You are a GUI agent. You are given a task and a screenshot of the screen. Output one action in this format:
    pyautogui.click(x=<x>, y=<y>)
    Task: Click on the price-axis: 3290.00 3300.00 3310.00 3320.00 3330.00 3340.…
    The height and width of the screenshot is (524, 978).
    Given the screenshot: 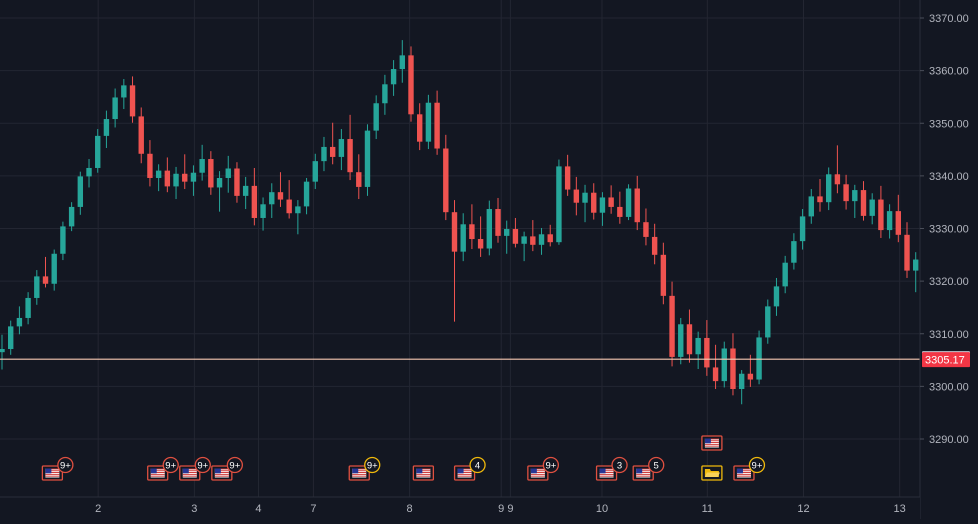 What is the action you would take?
    pyautogui.click(x=948, y=259)
    